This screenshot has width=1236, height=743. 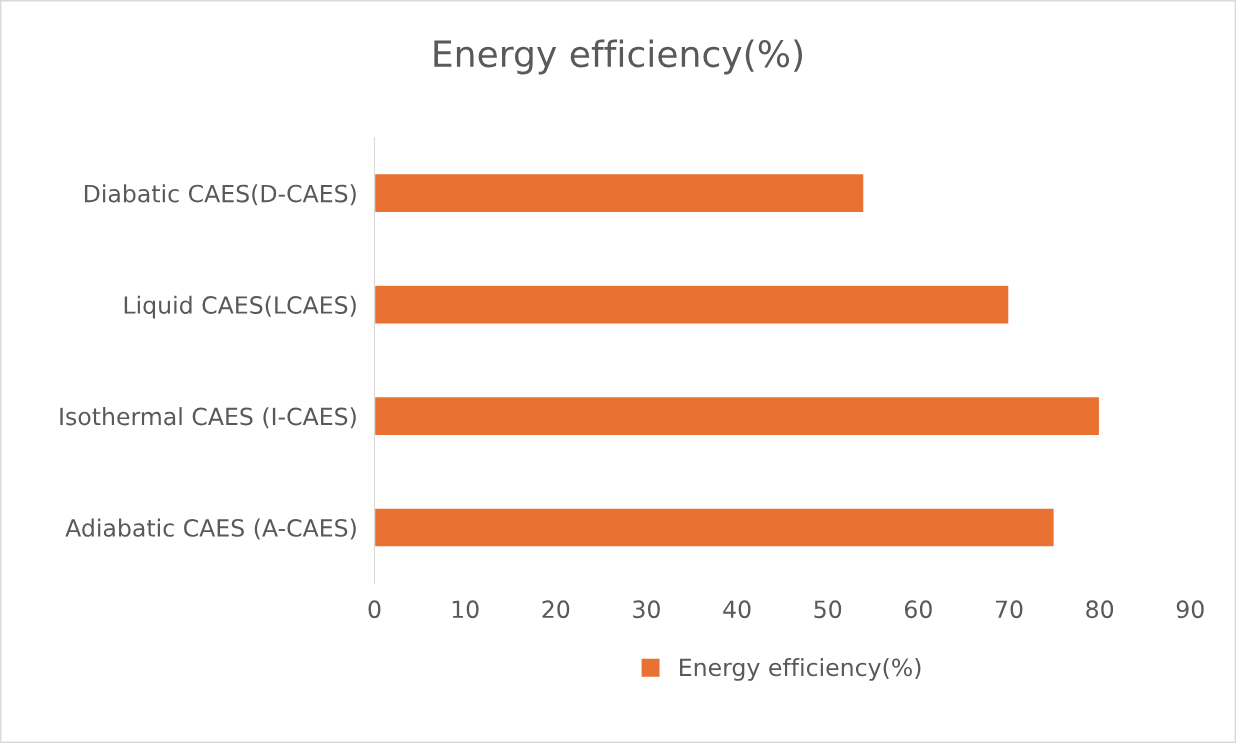 What do you see at coordinates (220, 195) in the screenshot?
I see `y-tick-label: Diabatic CAES(D-CAES)` at bounding box center [220, 195].